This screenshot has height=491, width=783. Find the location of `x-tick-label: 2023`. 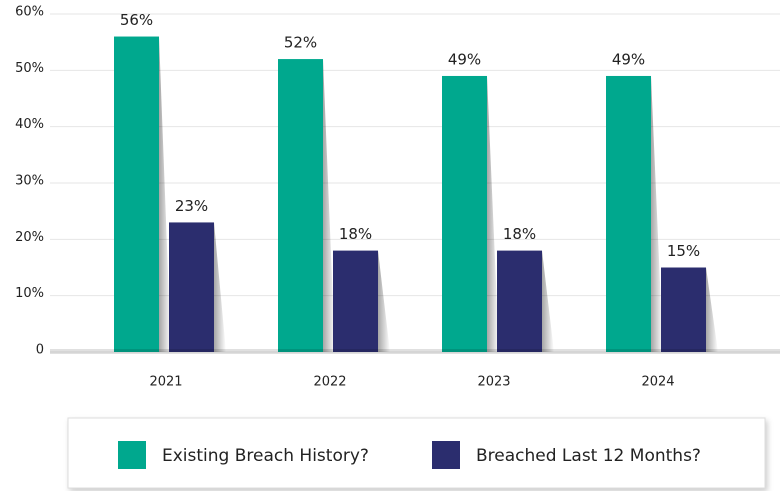

x-tick-label: 2023 is located at coordinates (493, 382).